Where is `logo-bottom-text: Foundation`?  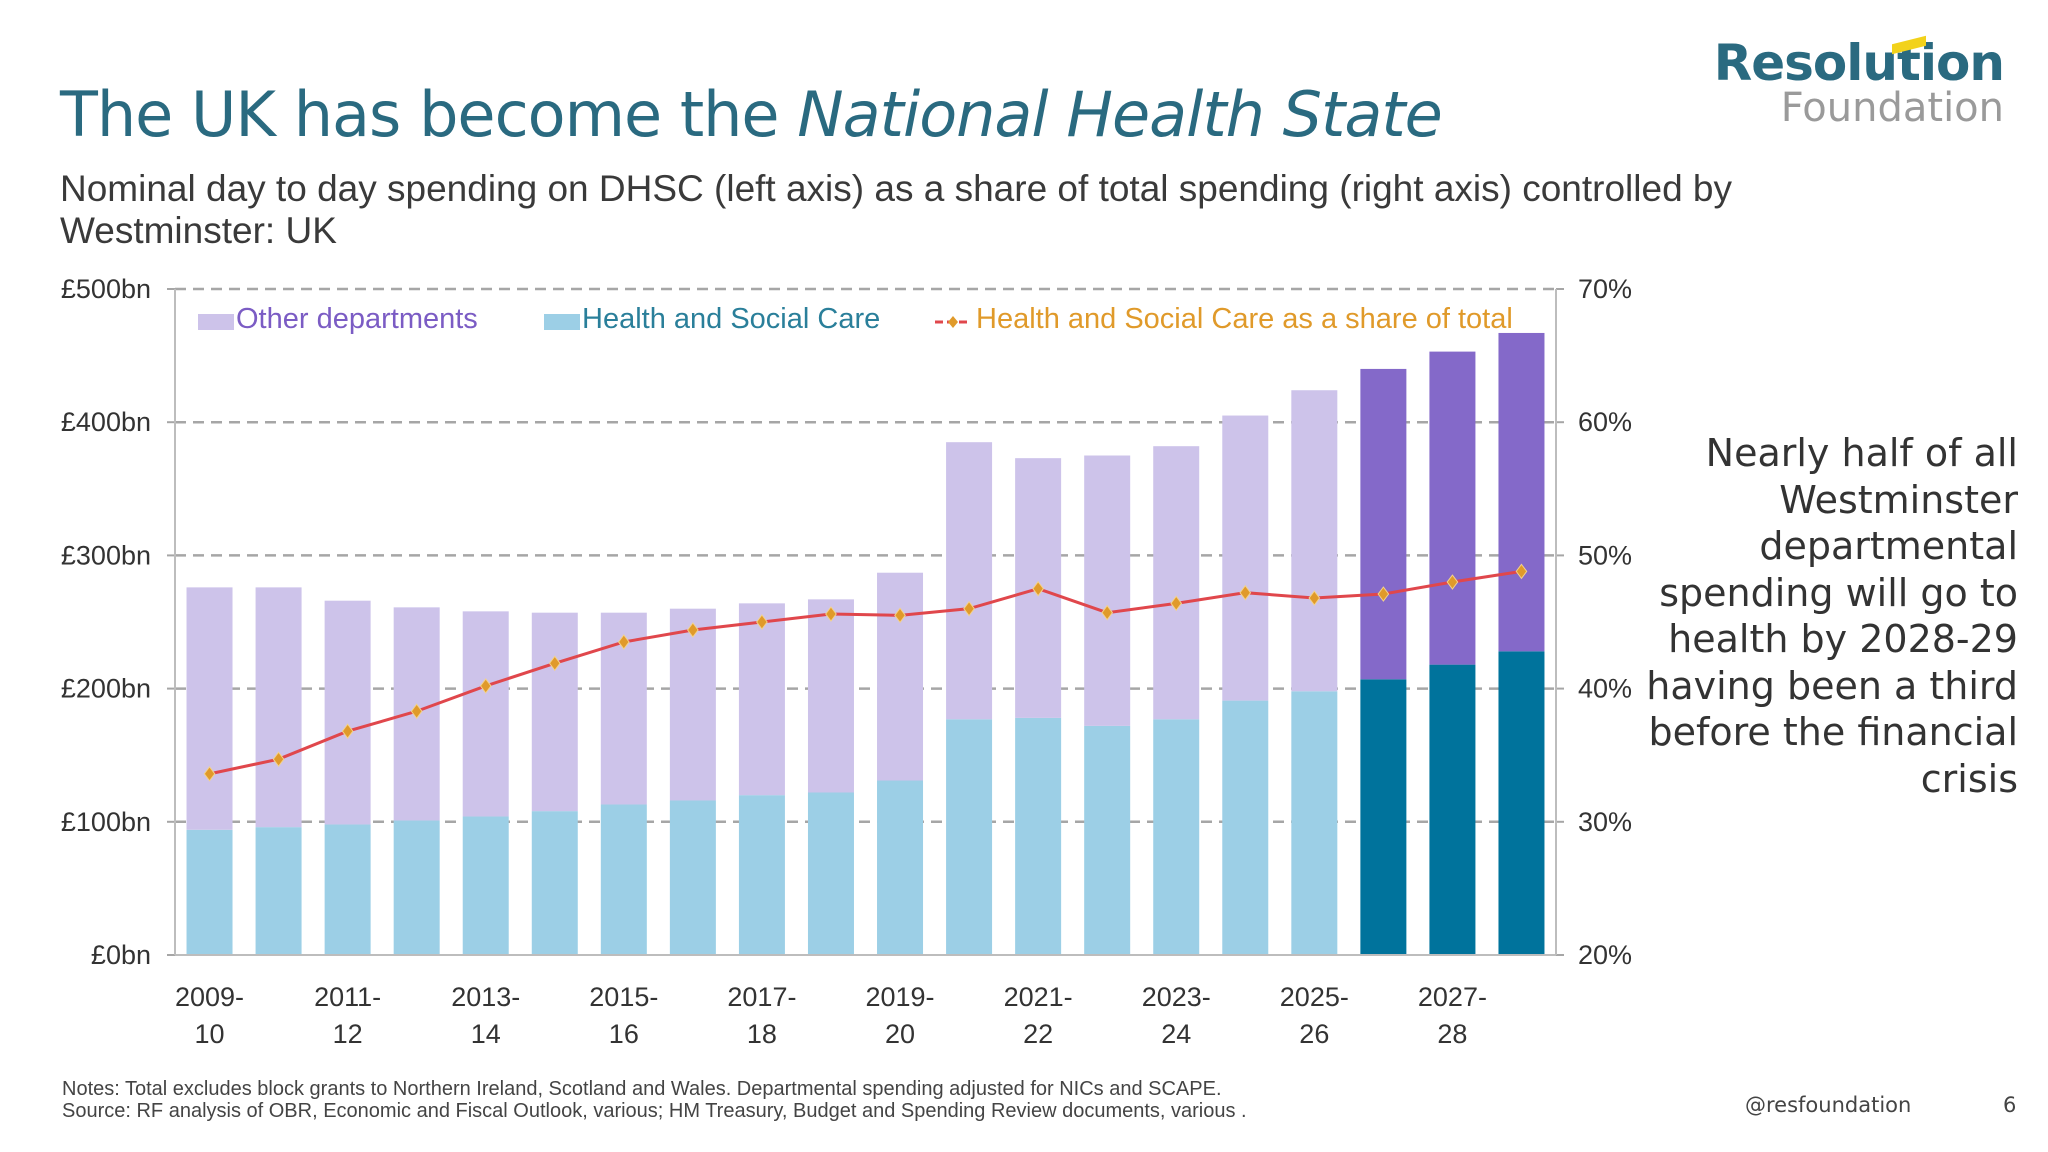
logo-bottom-text: Foundation is located at coordinates (1892, 108).